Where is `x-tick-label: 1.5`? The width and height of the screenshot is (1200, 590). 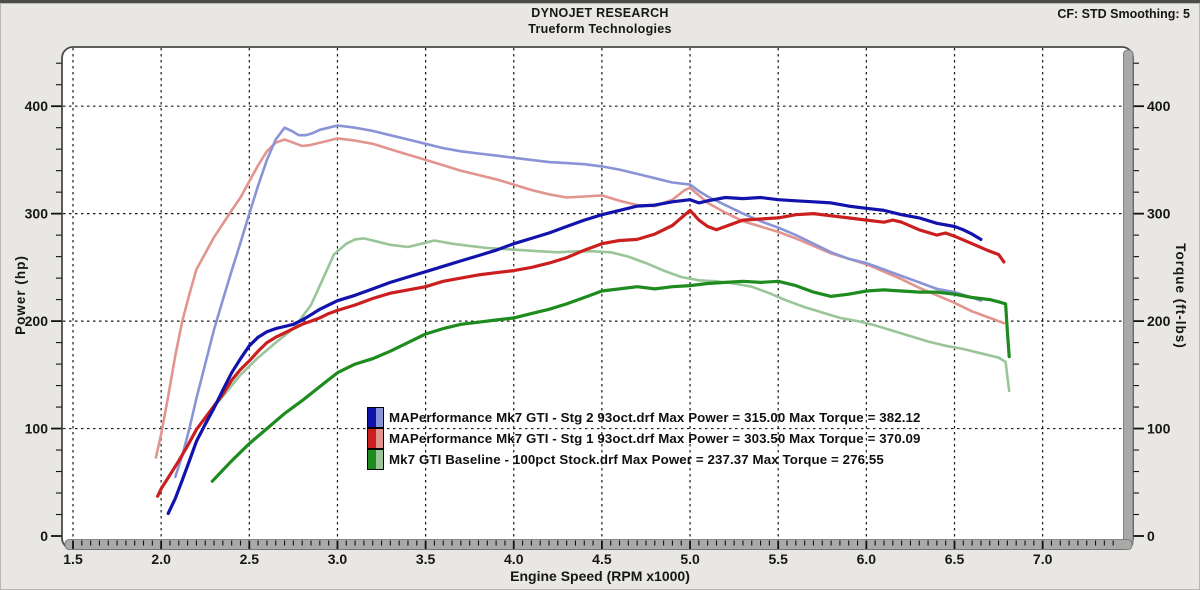 x-tick-label: 1.5 is located at coordinates (73, 559).